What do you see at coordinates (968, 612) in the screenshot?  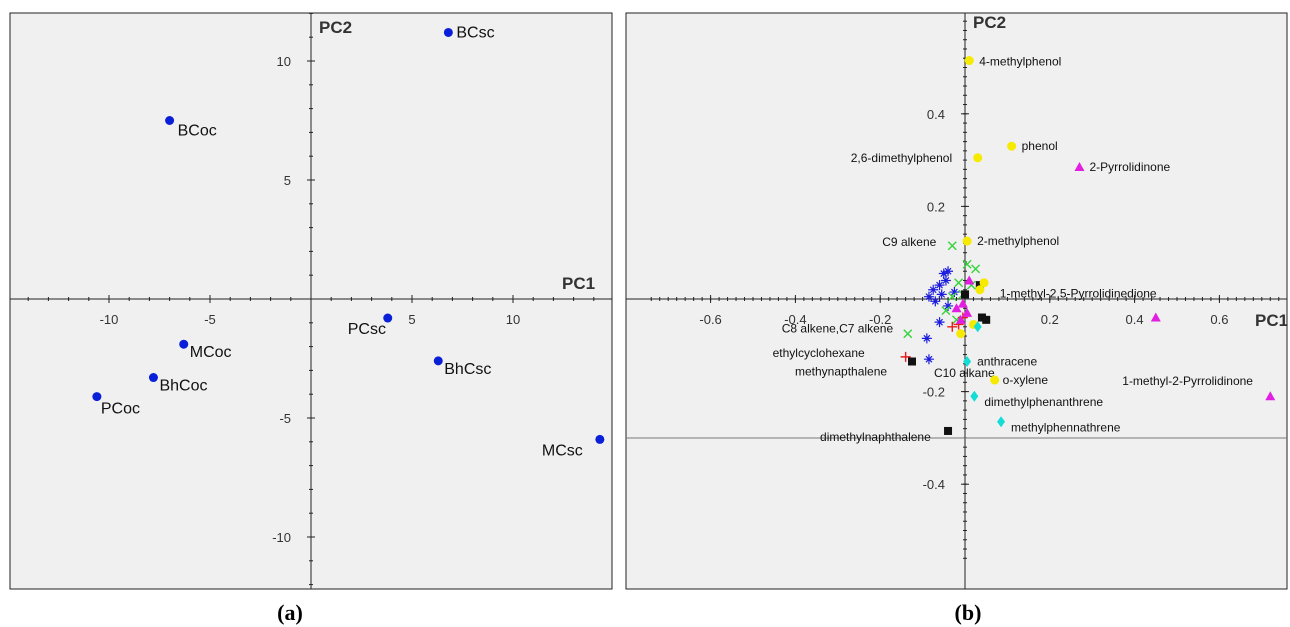 I see `caption-b: (b)` at bounding box center [968, 612].